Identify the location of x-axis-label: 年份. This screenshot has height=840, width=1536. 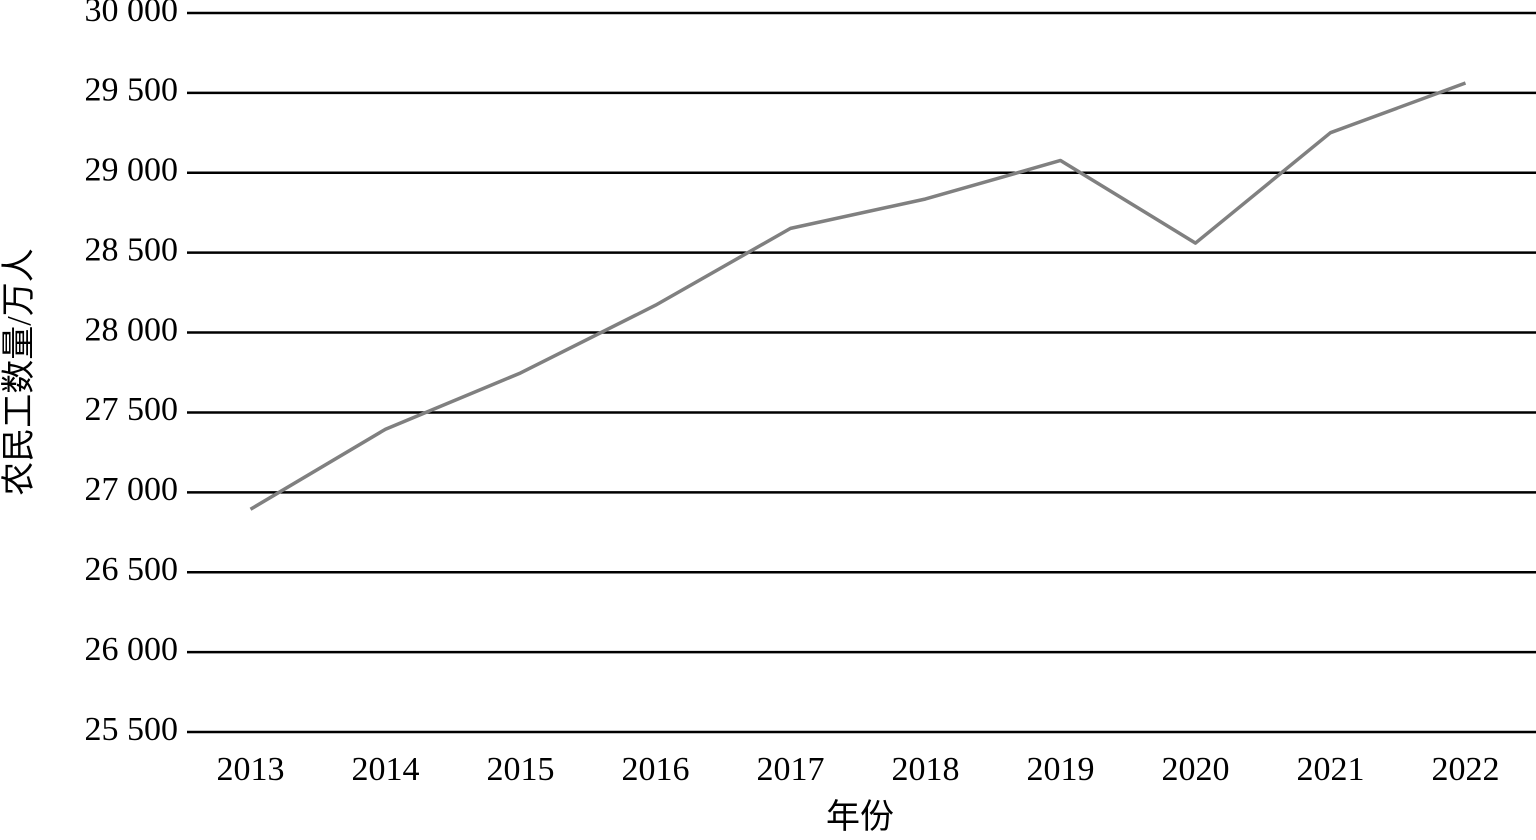
(860, 817).